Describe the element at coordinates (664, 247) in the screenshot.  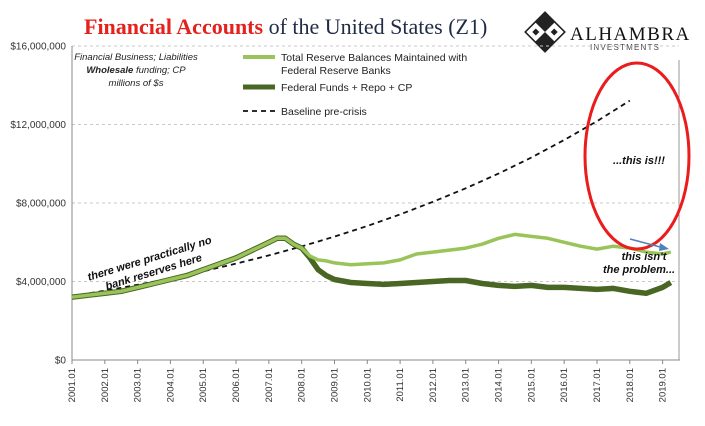
I see `trend-arrow-head-icon` at that location.